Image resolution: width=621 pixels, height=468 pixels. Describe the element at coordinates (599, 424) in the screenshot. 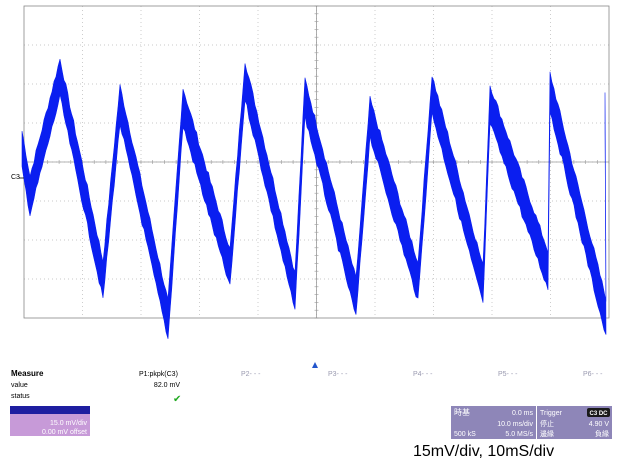

I see `trigger-level: 4.90 V` at that location.